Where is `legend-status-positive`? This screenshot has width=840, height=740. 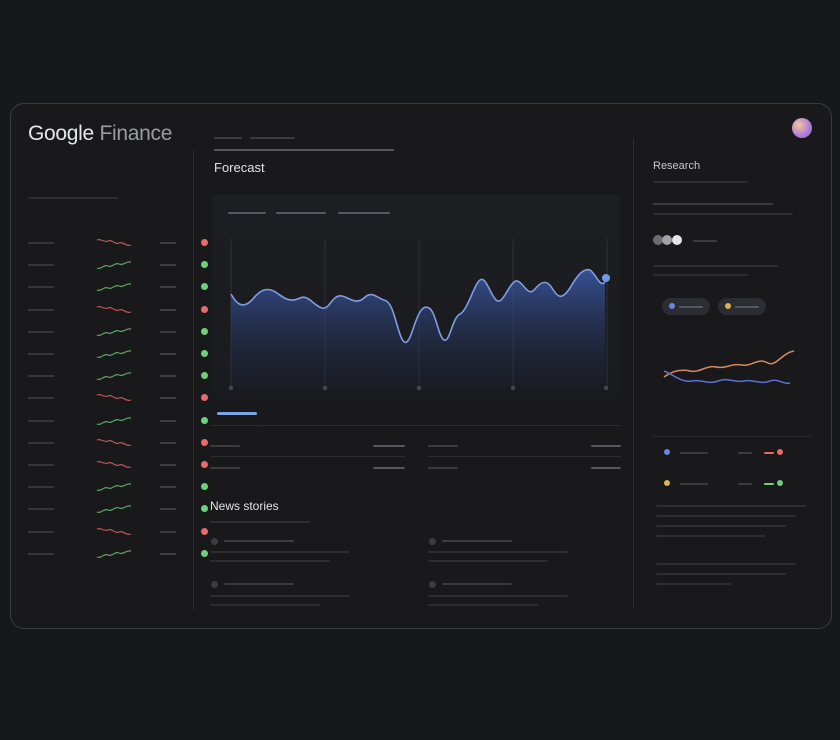 legend-status-positive is located at coordinates (780, 483).